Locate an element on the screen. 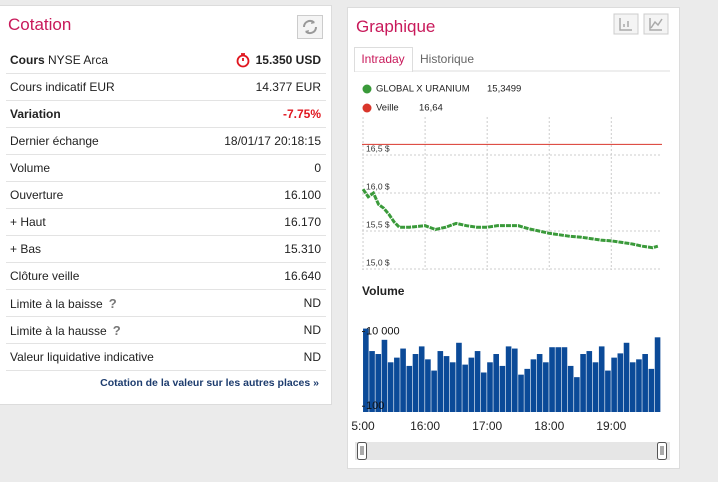  row-label: Valeur liquidative indicative is located at coordinates (82, 357).